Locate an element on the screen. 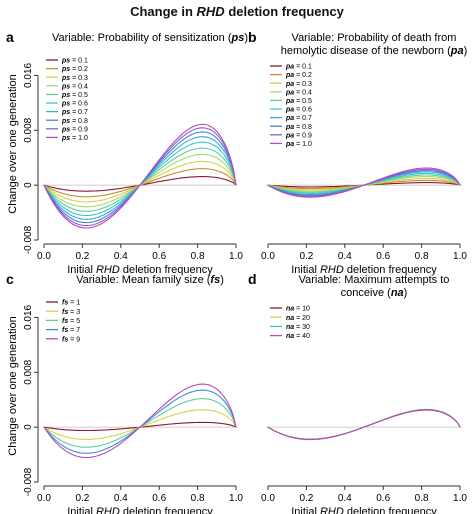  y-axis-label: Change over one generation is located at coordinates (13, 385).